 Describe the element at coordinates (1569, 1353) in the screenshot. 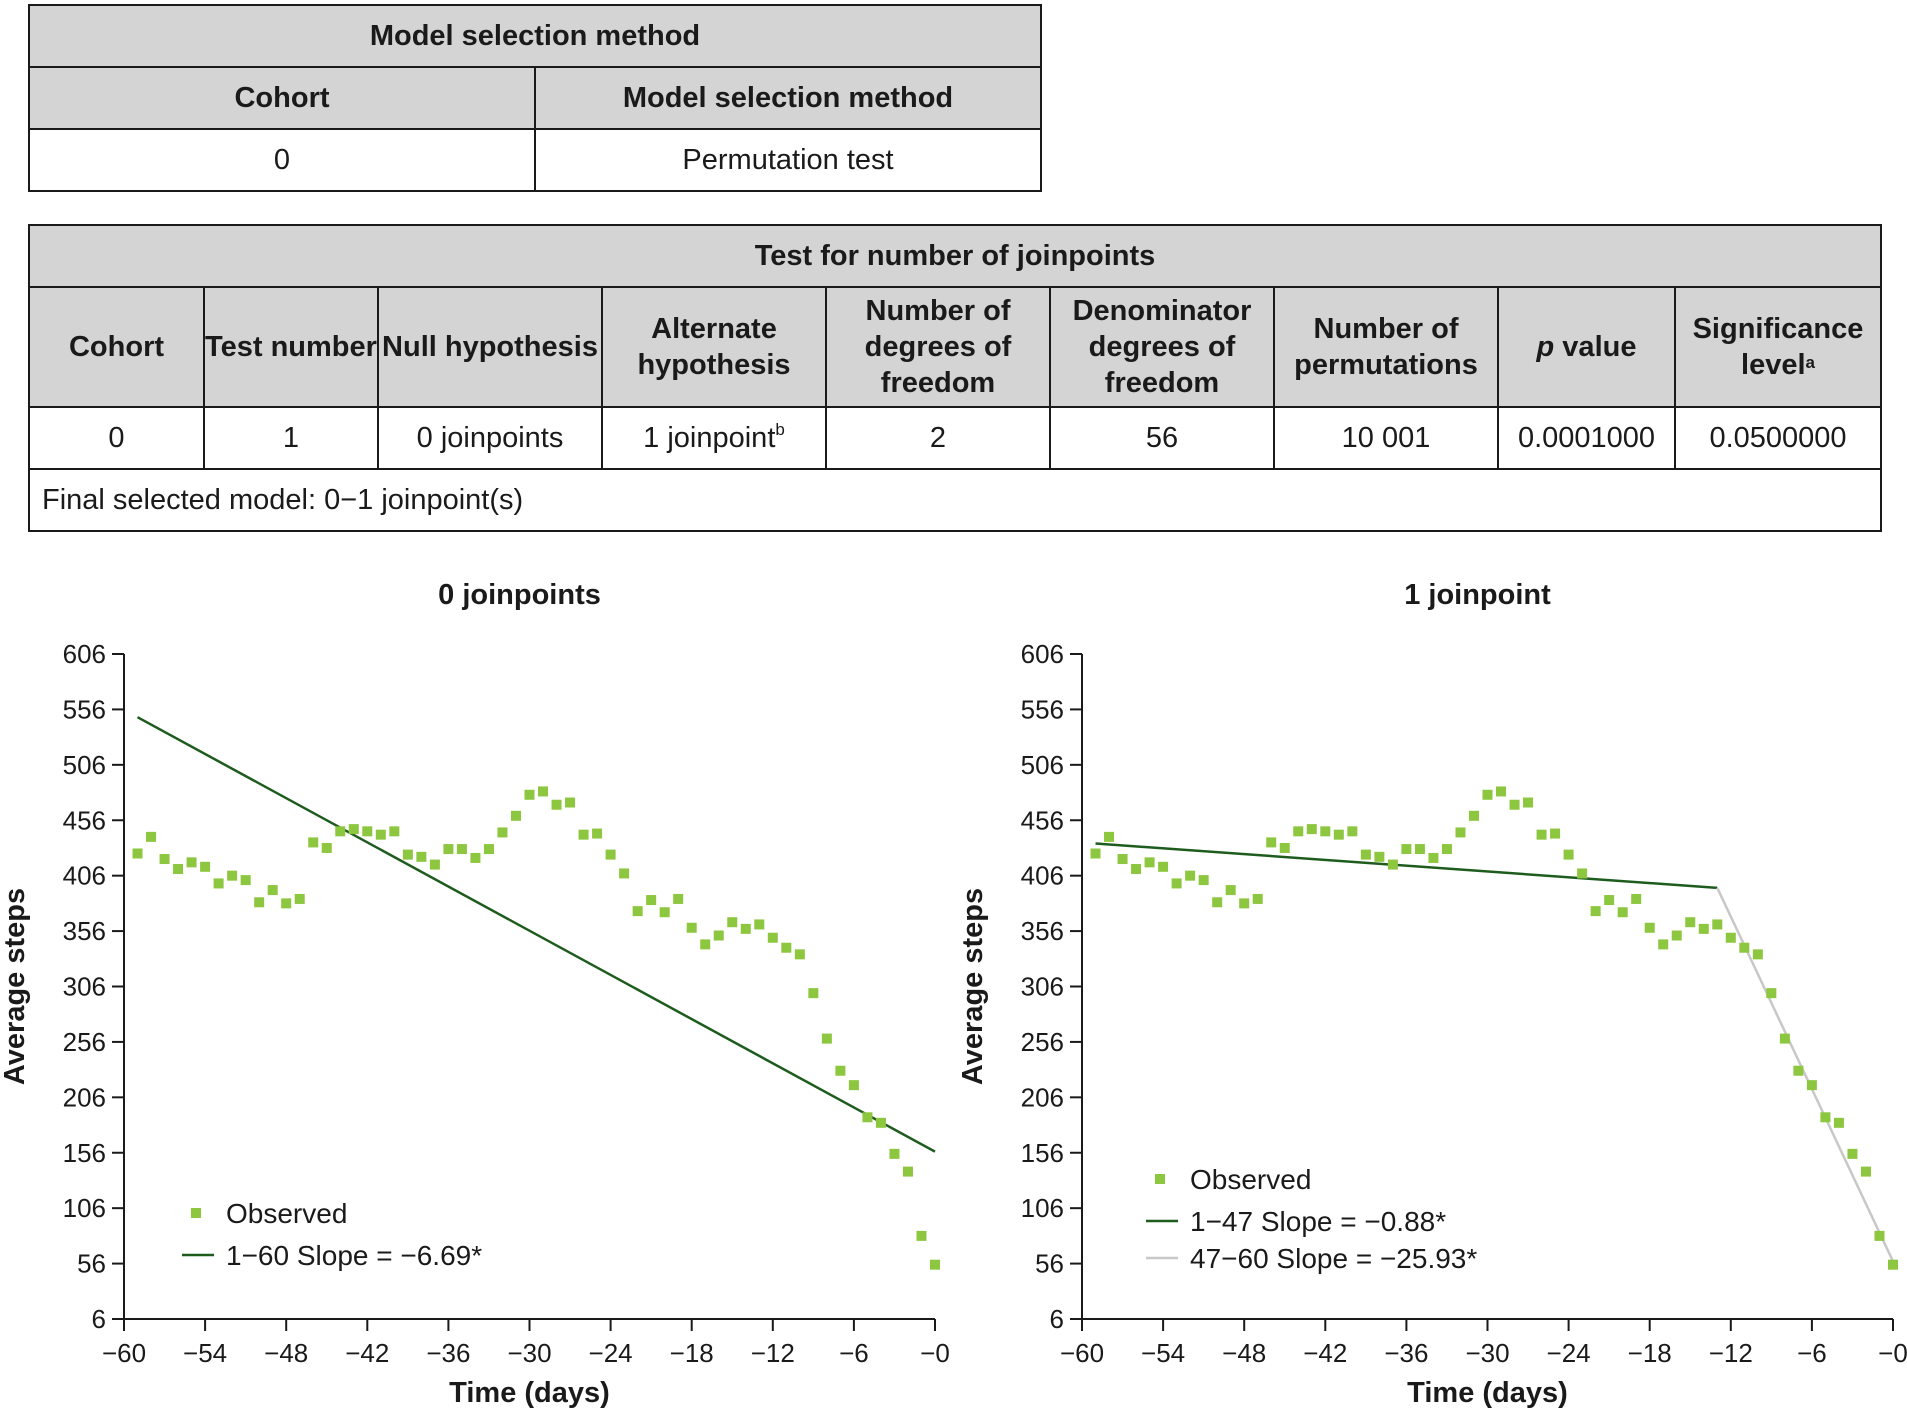

I see `x-tick-label: −24` at that location.